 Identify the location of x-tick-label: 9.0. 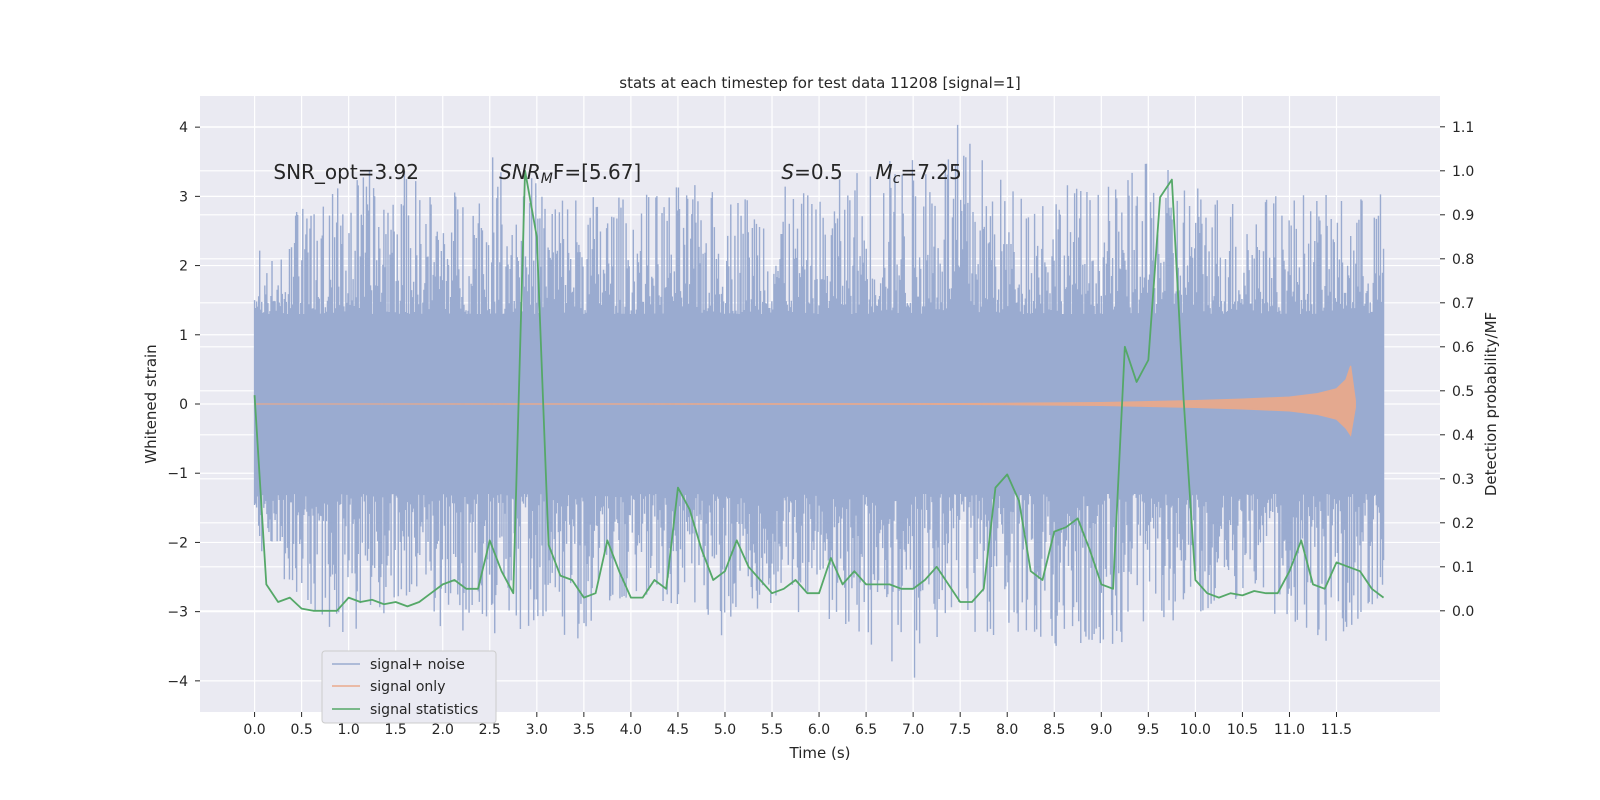
(1101, 730).